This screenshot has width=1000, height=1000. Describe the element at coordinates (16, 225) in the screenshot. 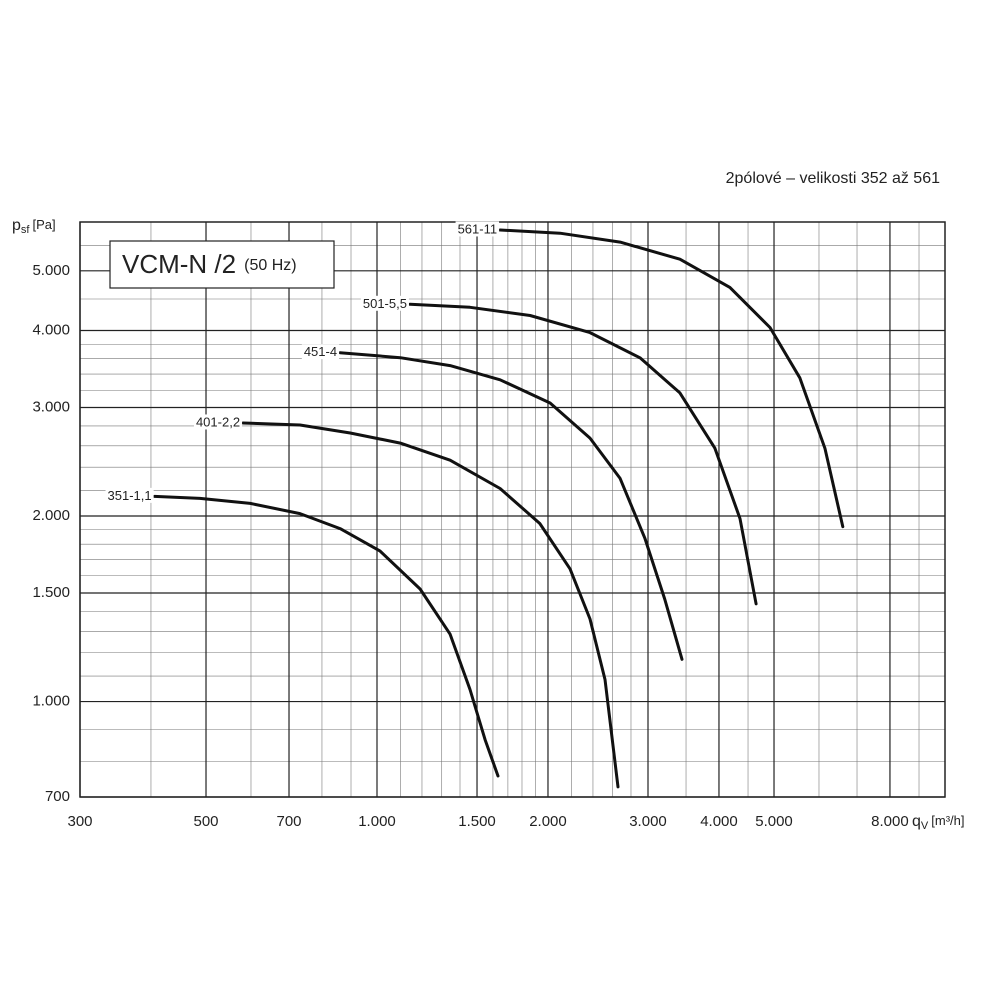

I see `axis-label-main: p` at that location.